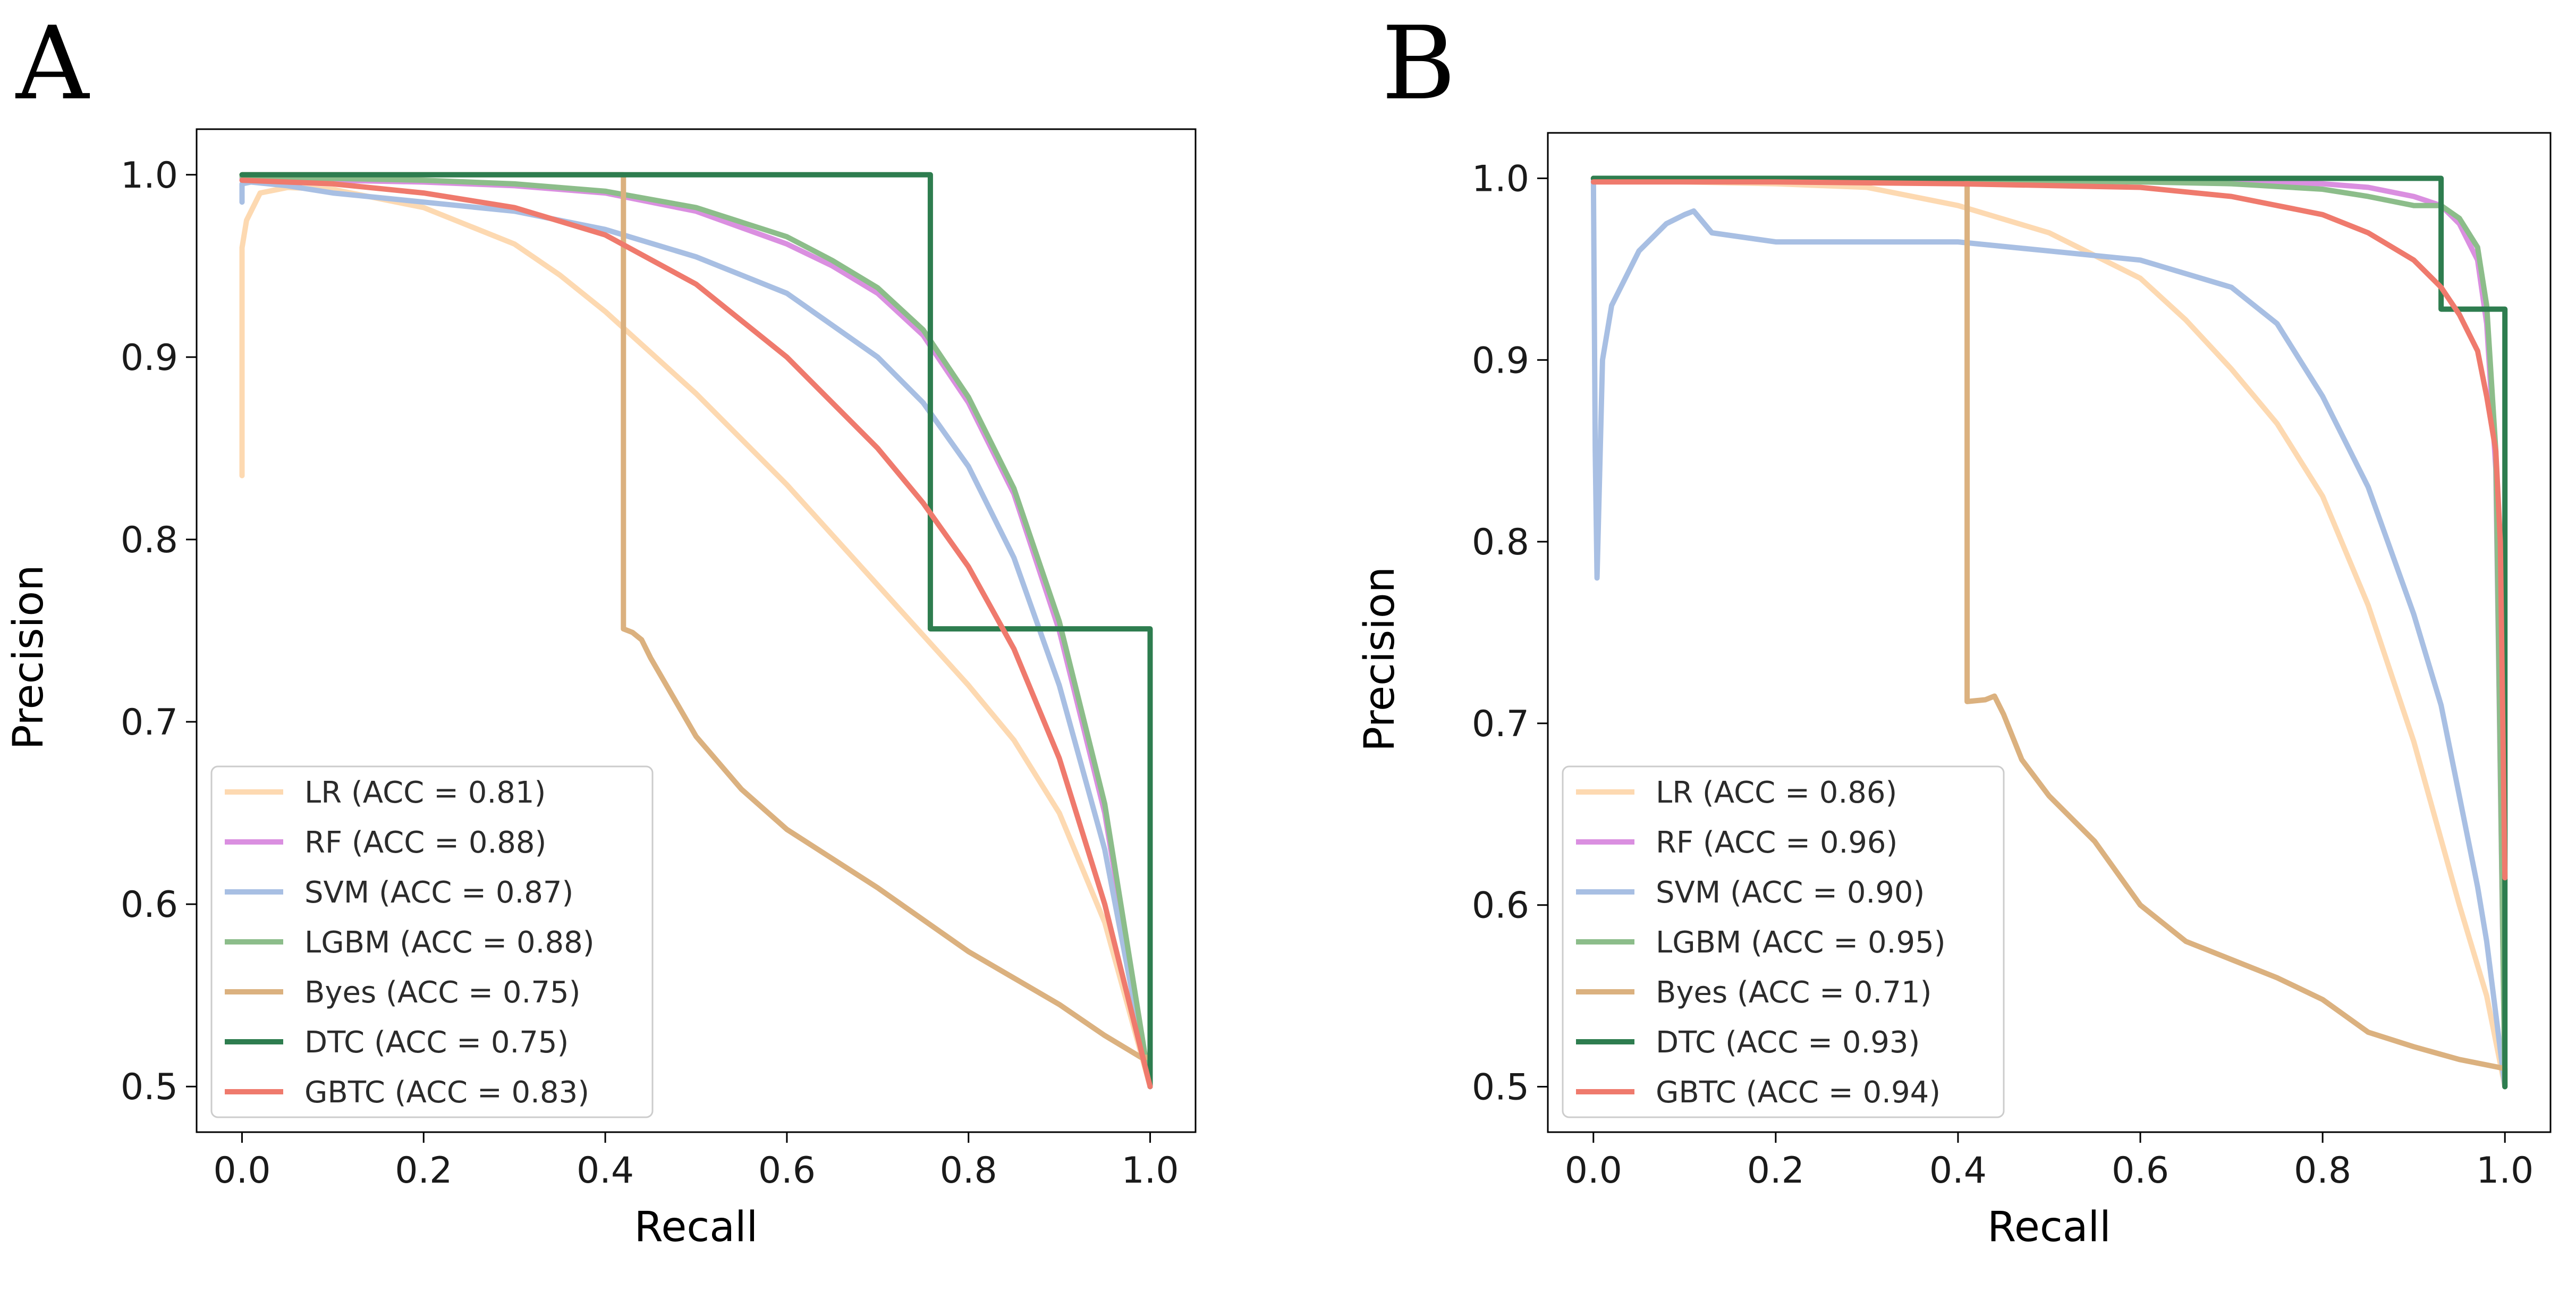  Describe the element at coordinates (150, 723) in the screenshot. I see `panel-a-y-tick-label: 0.7` at that location.